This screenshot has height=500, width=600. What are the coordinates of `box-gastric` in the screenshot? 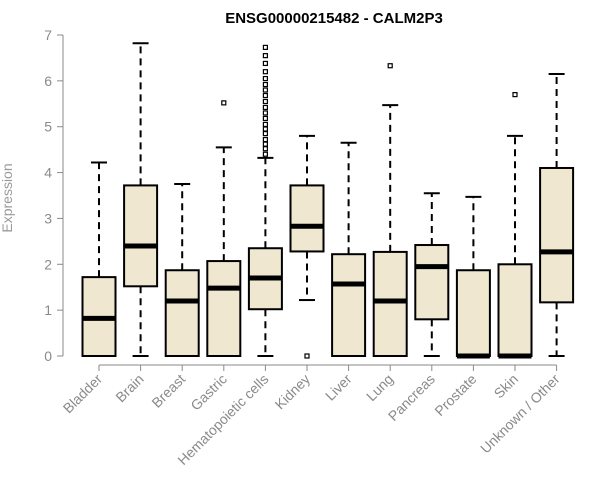 It's located at (224, 228).